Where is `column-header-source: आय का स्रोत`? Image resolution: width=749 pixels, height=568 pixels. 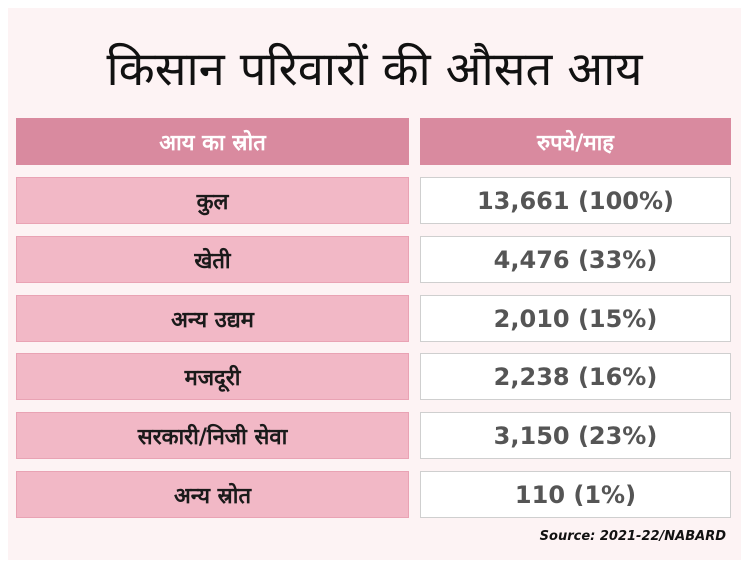
column-header-source: आय का स्रोत is located at coordinates (212, 141).